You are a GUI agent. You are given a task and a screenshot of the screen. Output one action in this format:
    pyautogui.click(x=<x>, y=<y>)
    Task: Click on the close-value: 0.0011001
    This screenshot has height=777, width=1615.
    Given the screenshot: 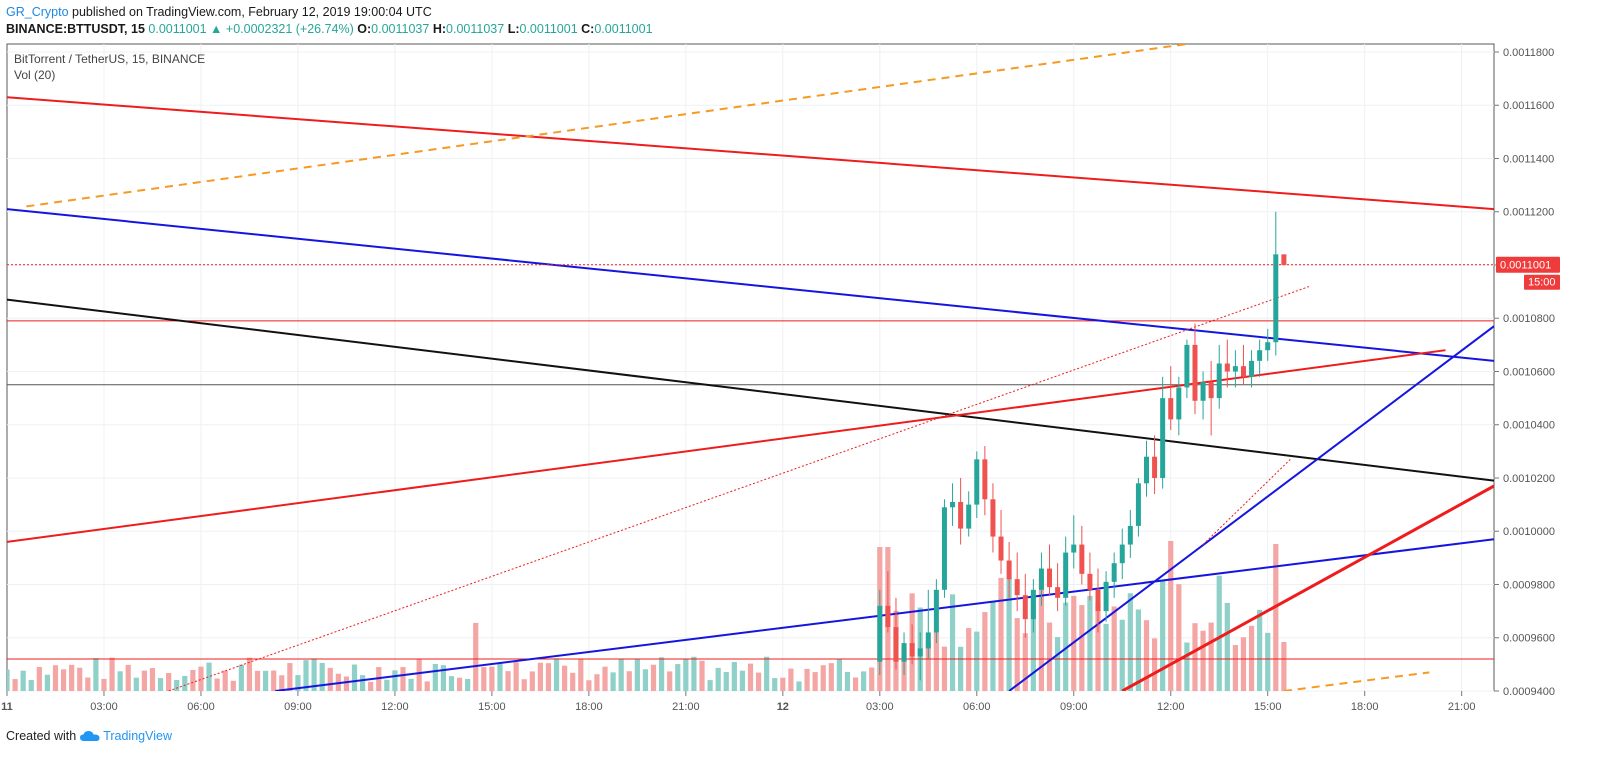 What is the action you would take?
    pyautogui.click(x=623, y=29)
    